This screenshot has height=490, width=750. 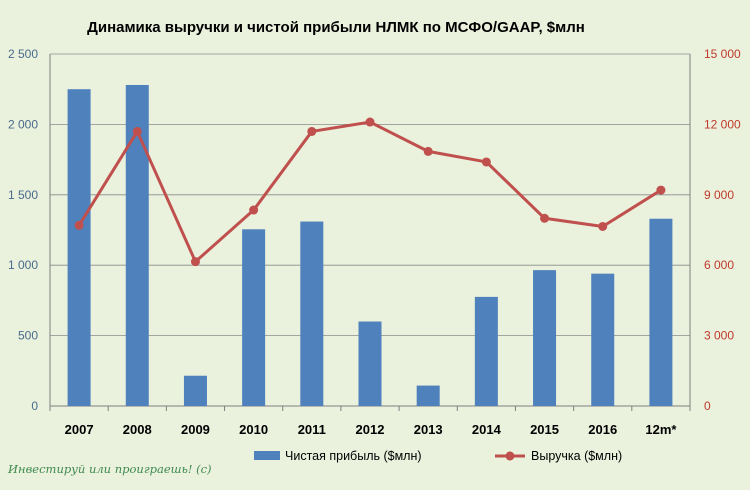 What do you see at coordinates (719, 336) in the screenshot?
I see `right-axis-tick-label: 3 000` at bounding box center [719, 336].